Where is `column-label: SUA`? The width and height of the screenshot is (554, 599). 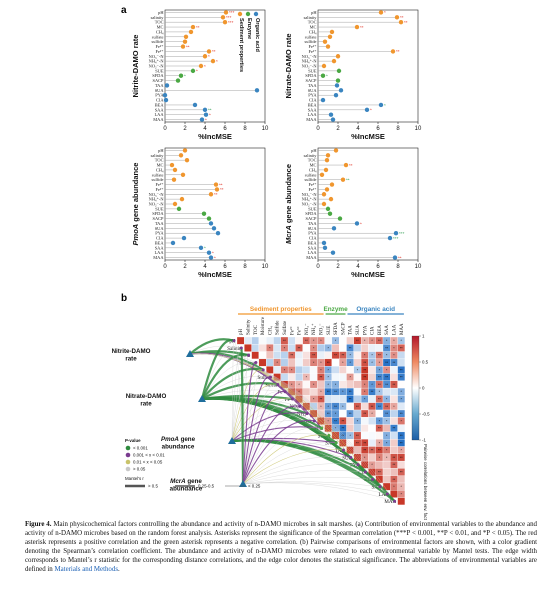 column-label: SUA is located at coordinates (358, 330).